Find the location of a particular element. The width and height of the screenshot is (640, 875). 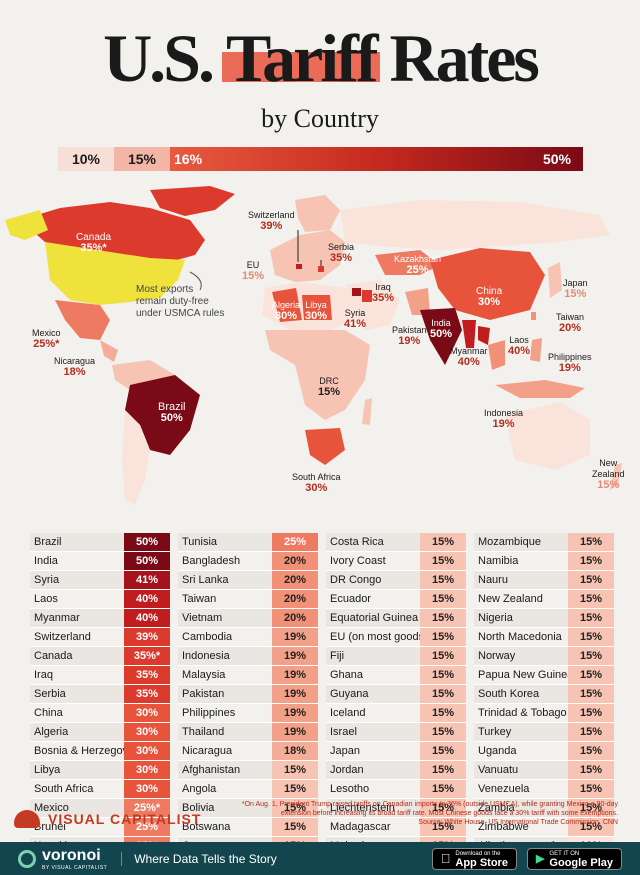

table-row: Libya 30% is located at coordinates (100, 770).